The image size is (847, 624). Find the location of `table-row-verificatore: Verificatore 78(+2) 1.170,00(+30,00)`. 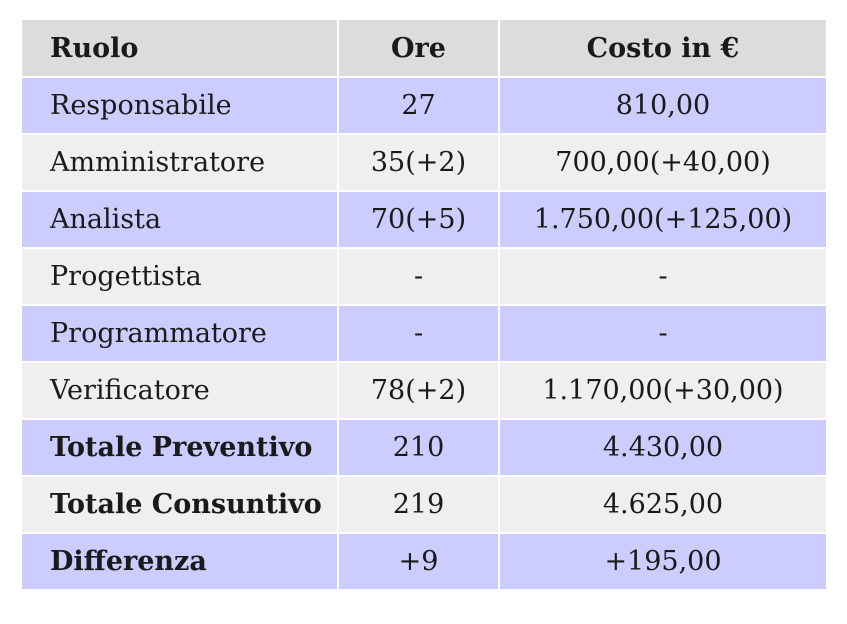

table-row-verificatore: Verificatore 78(+2) 1.170,00(+30,00) is located at coordinates (424, 391).